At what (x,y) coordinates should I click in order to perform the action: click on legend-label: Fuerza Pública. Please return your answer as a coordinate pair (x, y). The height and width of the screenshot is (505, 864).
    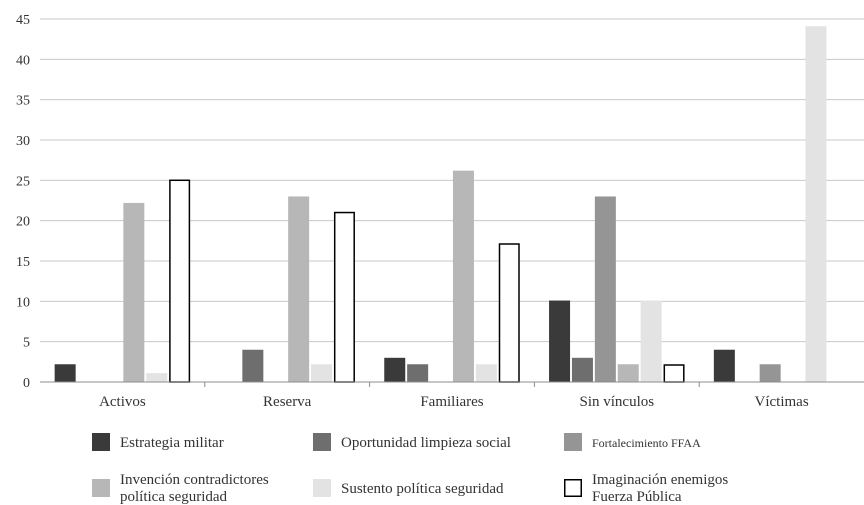
    Looking at the image, I should click on (637, 497).